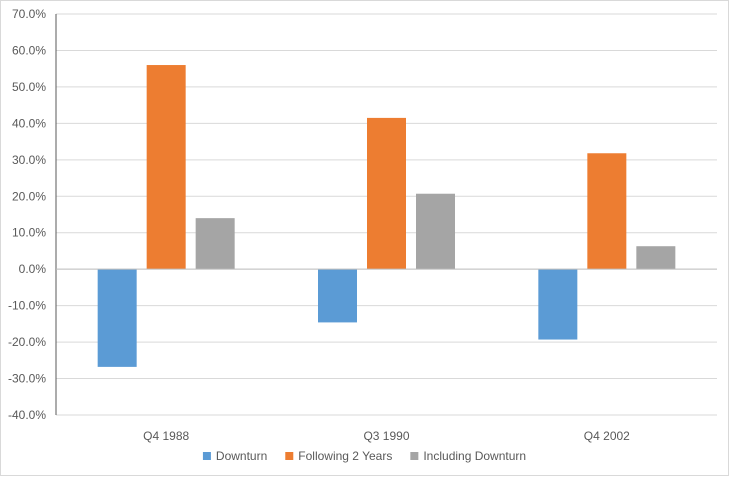 The width and height of the screenshot is (729, 480). Describe the element at coordinates (29, 160) in the screenshot. I see `y-tick-label: 30.0%` at that location.